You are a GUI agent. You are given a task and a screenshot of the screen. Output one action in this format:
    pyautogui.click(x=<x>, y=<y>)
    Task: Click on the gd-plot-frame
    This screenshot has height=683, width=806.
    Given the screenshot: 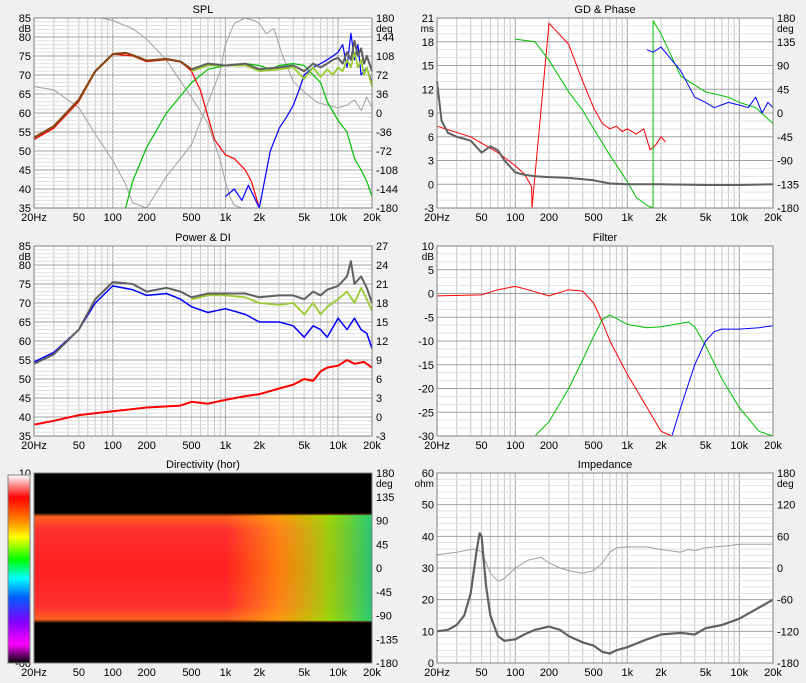 What is the action you would take?
    pyautogui.click(x=605, y=113)
    